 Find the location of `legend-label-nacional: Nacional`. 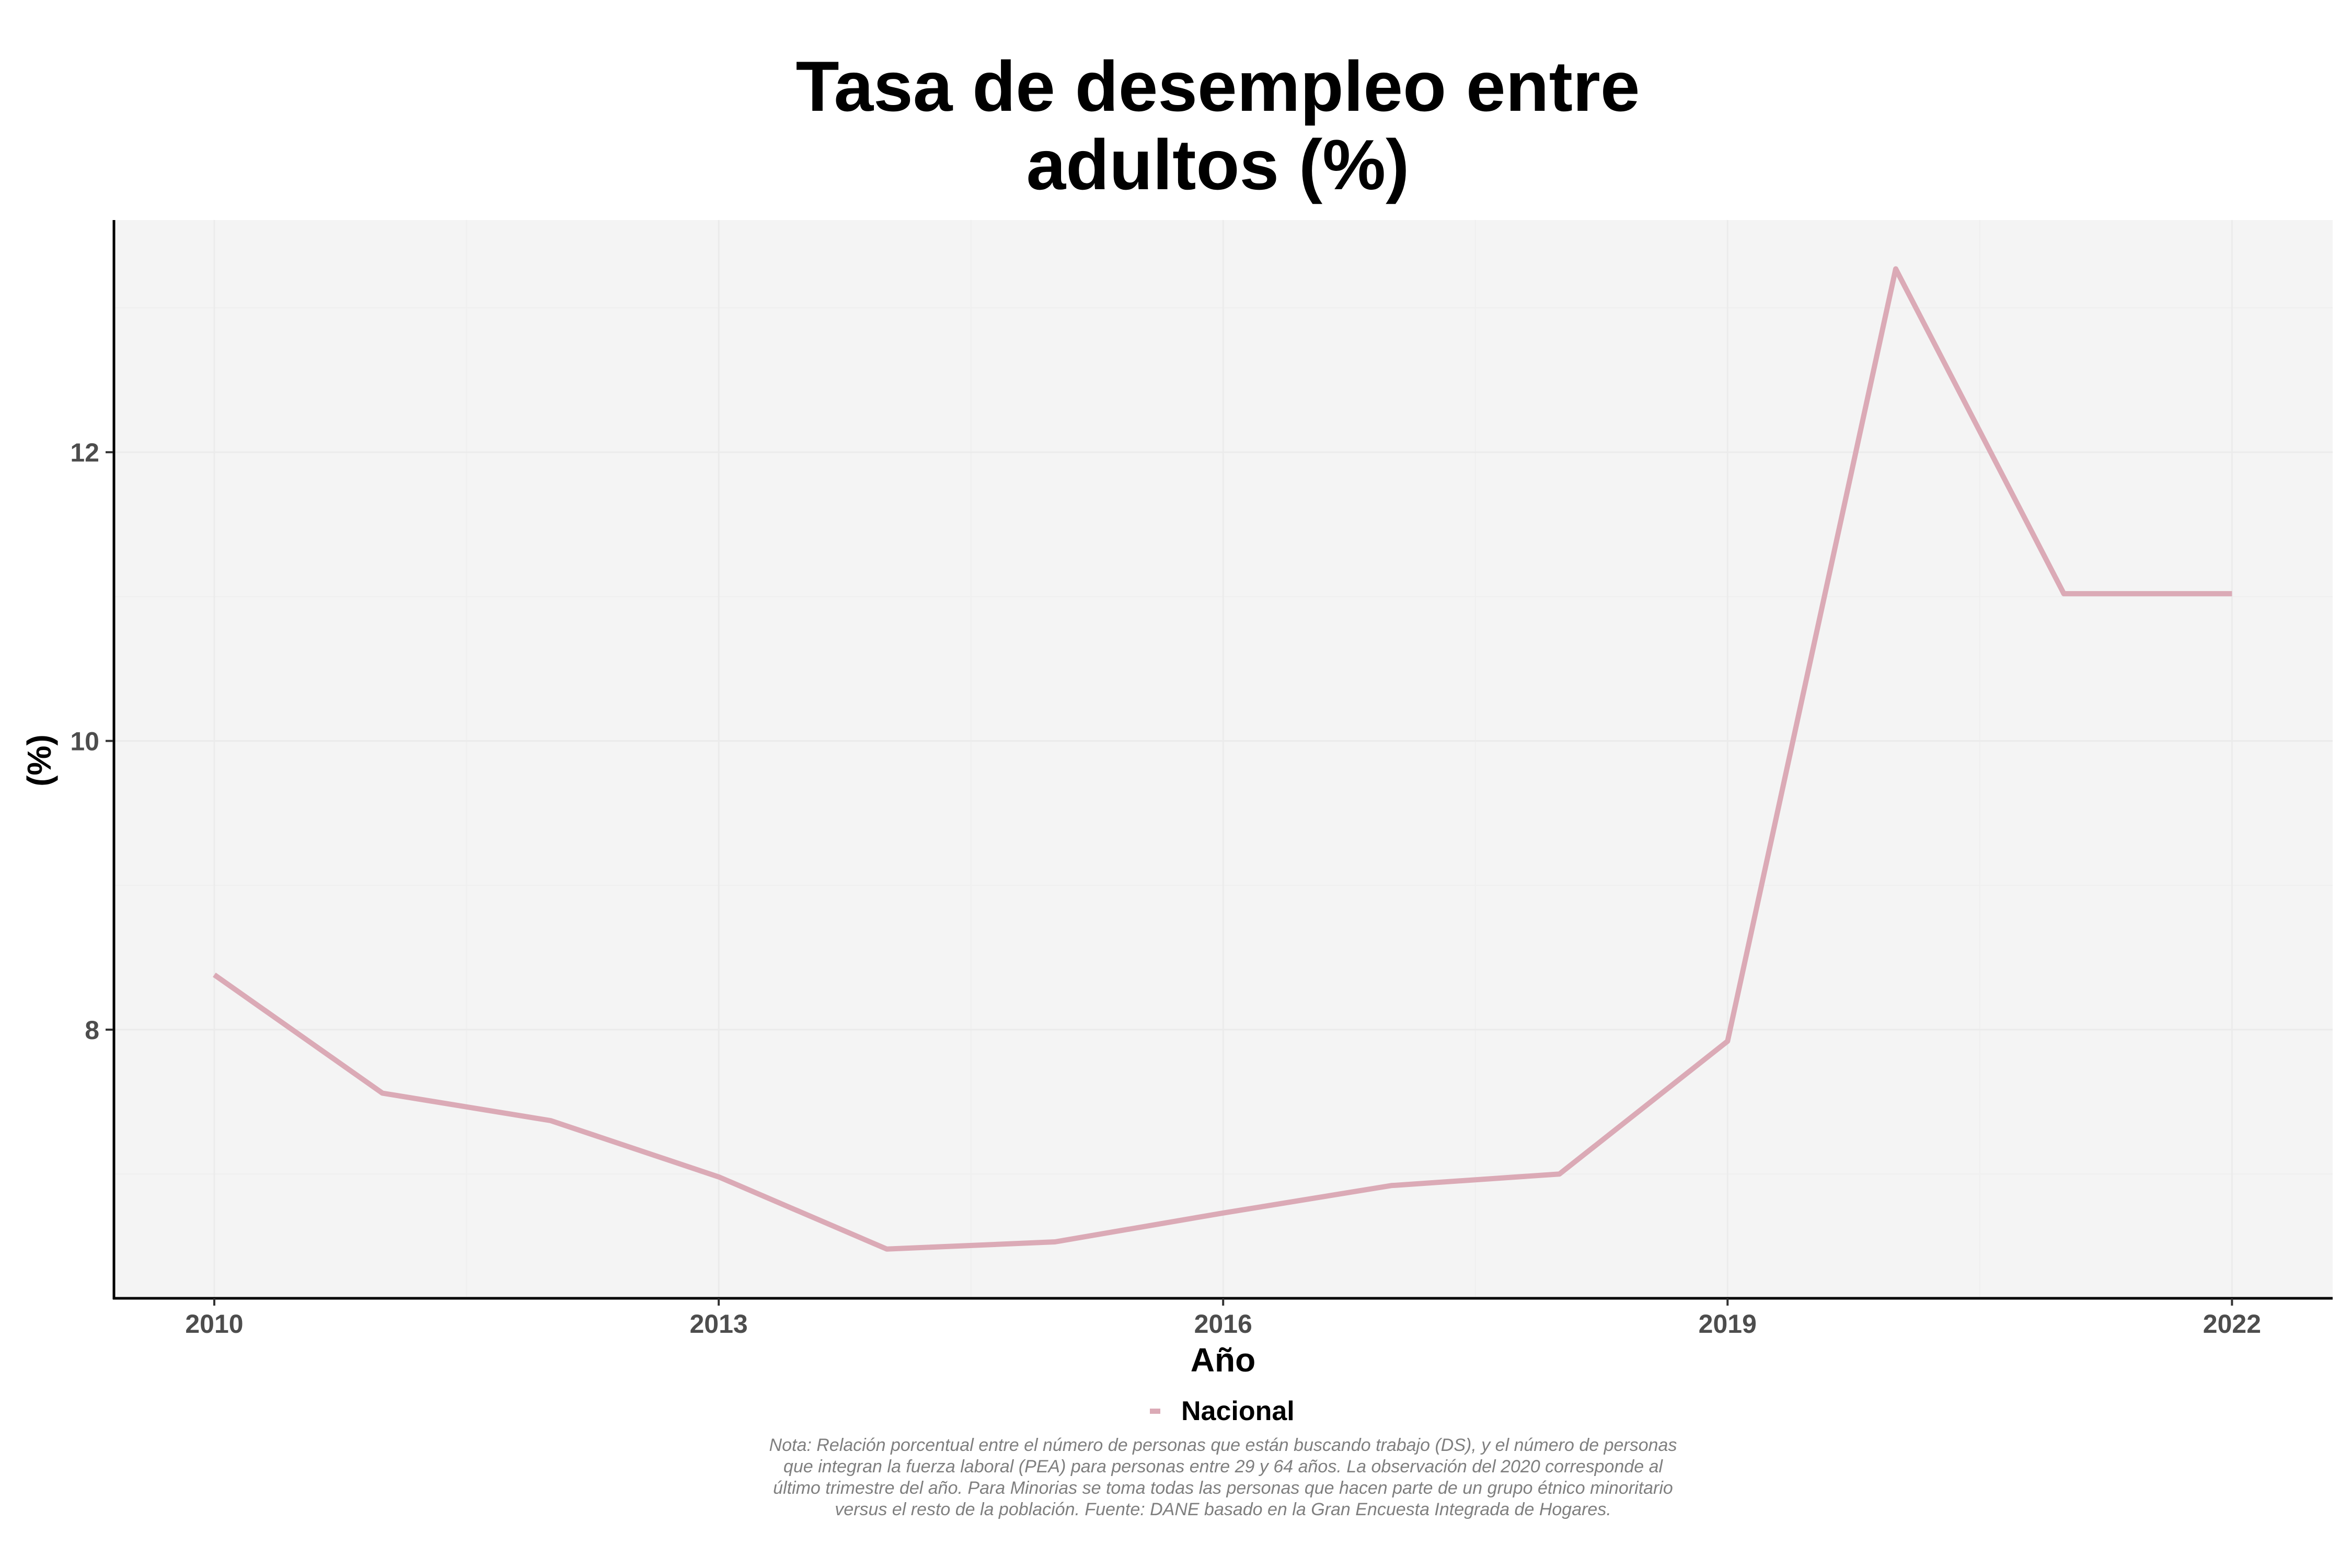

legend-label-nacional: Nacional is located at coordinates (1238, 1411).